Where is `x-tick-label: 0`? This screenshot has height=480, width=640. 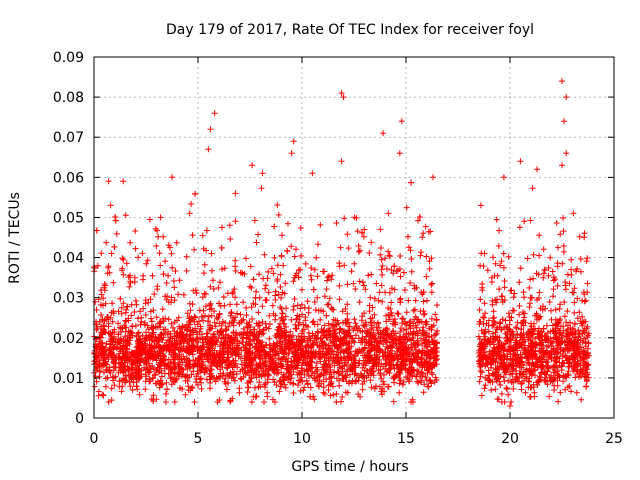 x-tick-label: 0 is located at coordinates (94, 439).